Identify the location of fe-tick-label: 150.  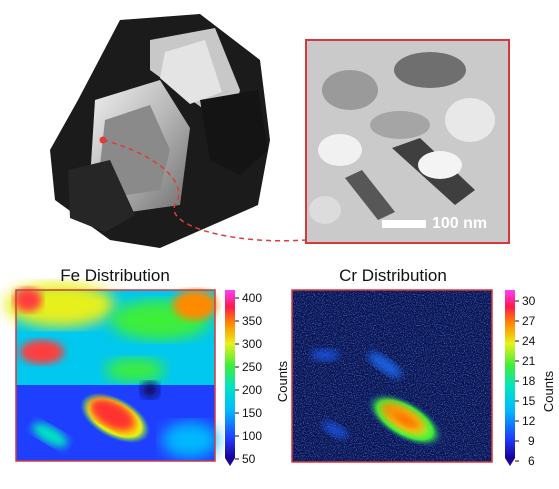
(252, 413).